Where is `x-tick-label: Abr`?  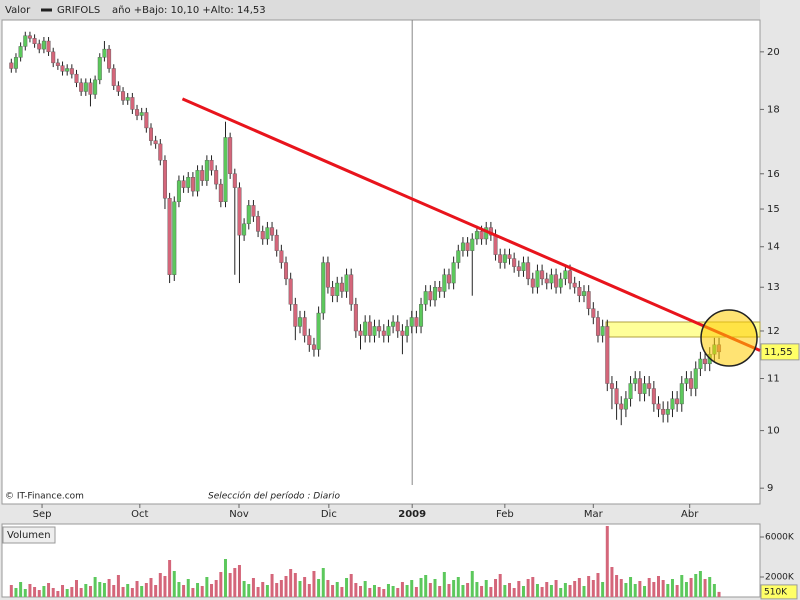
x-tick-label: Abr is located at coordinates (690, 514).